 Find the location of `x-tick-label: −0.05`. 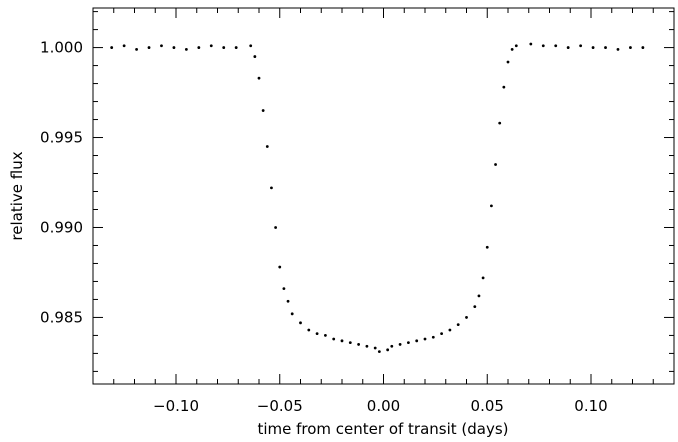

x-tick-label: −0.05 is located at coordinates (280, 406).